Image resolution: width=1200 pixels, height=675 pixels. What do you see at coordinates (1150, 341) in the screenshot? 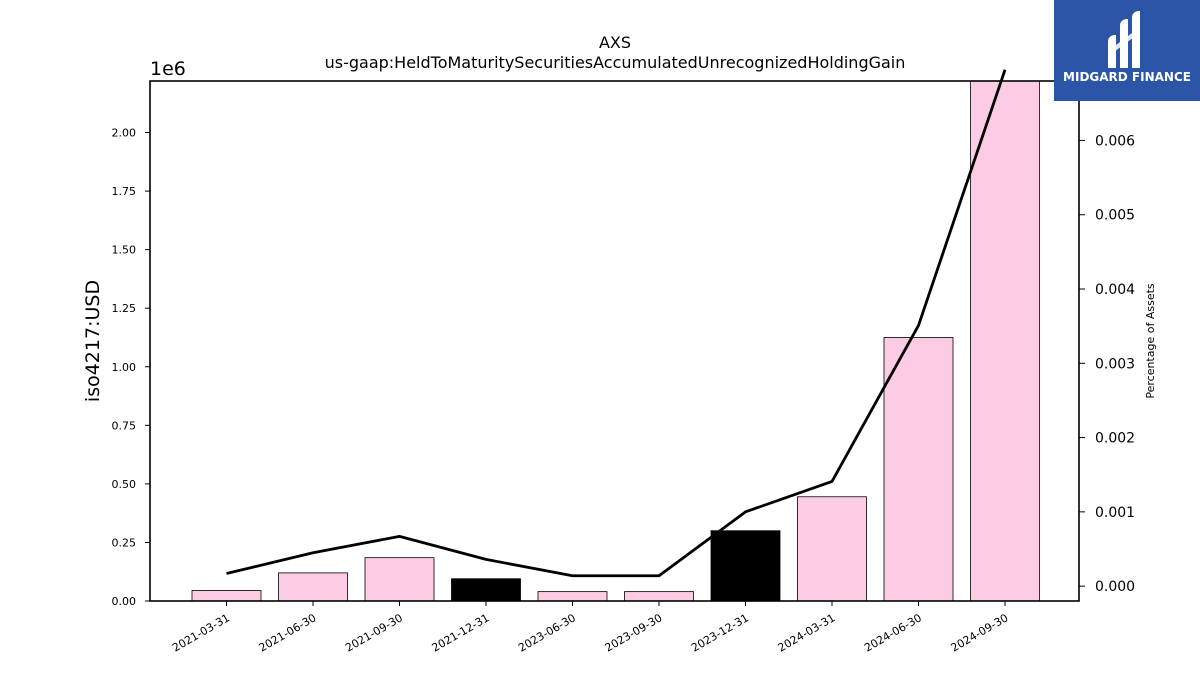
I see `y2-axis-label: Percentage of Assets` at bounding box center [1150, 341].